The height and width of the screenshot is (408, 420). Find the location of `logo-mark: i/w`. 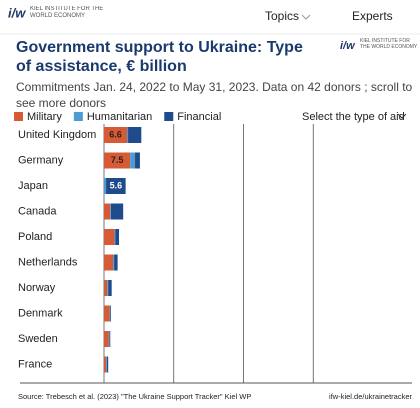

logo-mark: i/w is located at coordinates (17, 12).